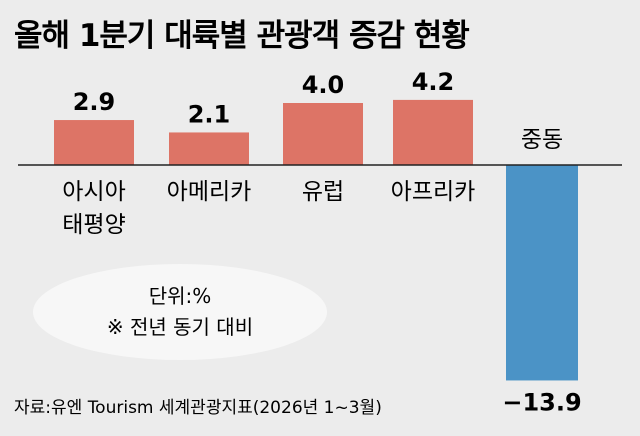 The image size is (640, 436). I want to click on category-label-2-0: 유럽, so click(323, 192).